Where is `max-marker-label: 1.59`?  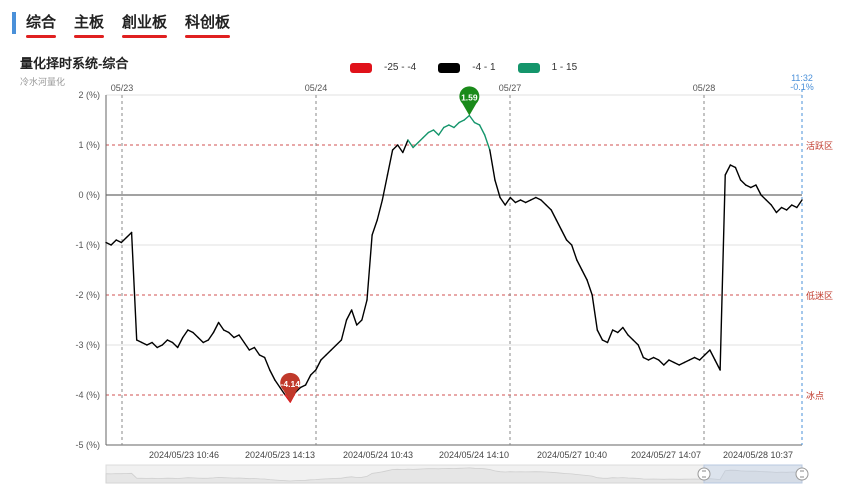
max-marker-label: 1.59 is located at coordinates (469, 98).